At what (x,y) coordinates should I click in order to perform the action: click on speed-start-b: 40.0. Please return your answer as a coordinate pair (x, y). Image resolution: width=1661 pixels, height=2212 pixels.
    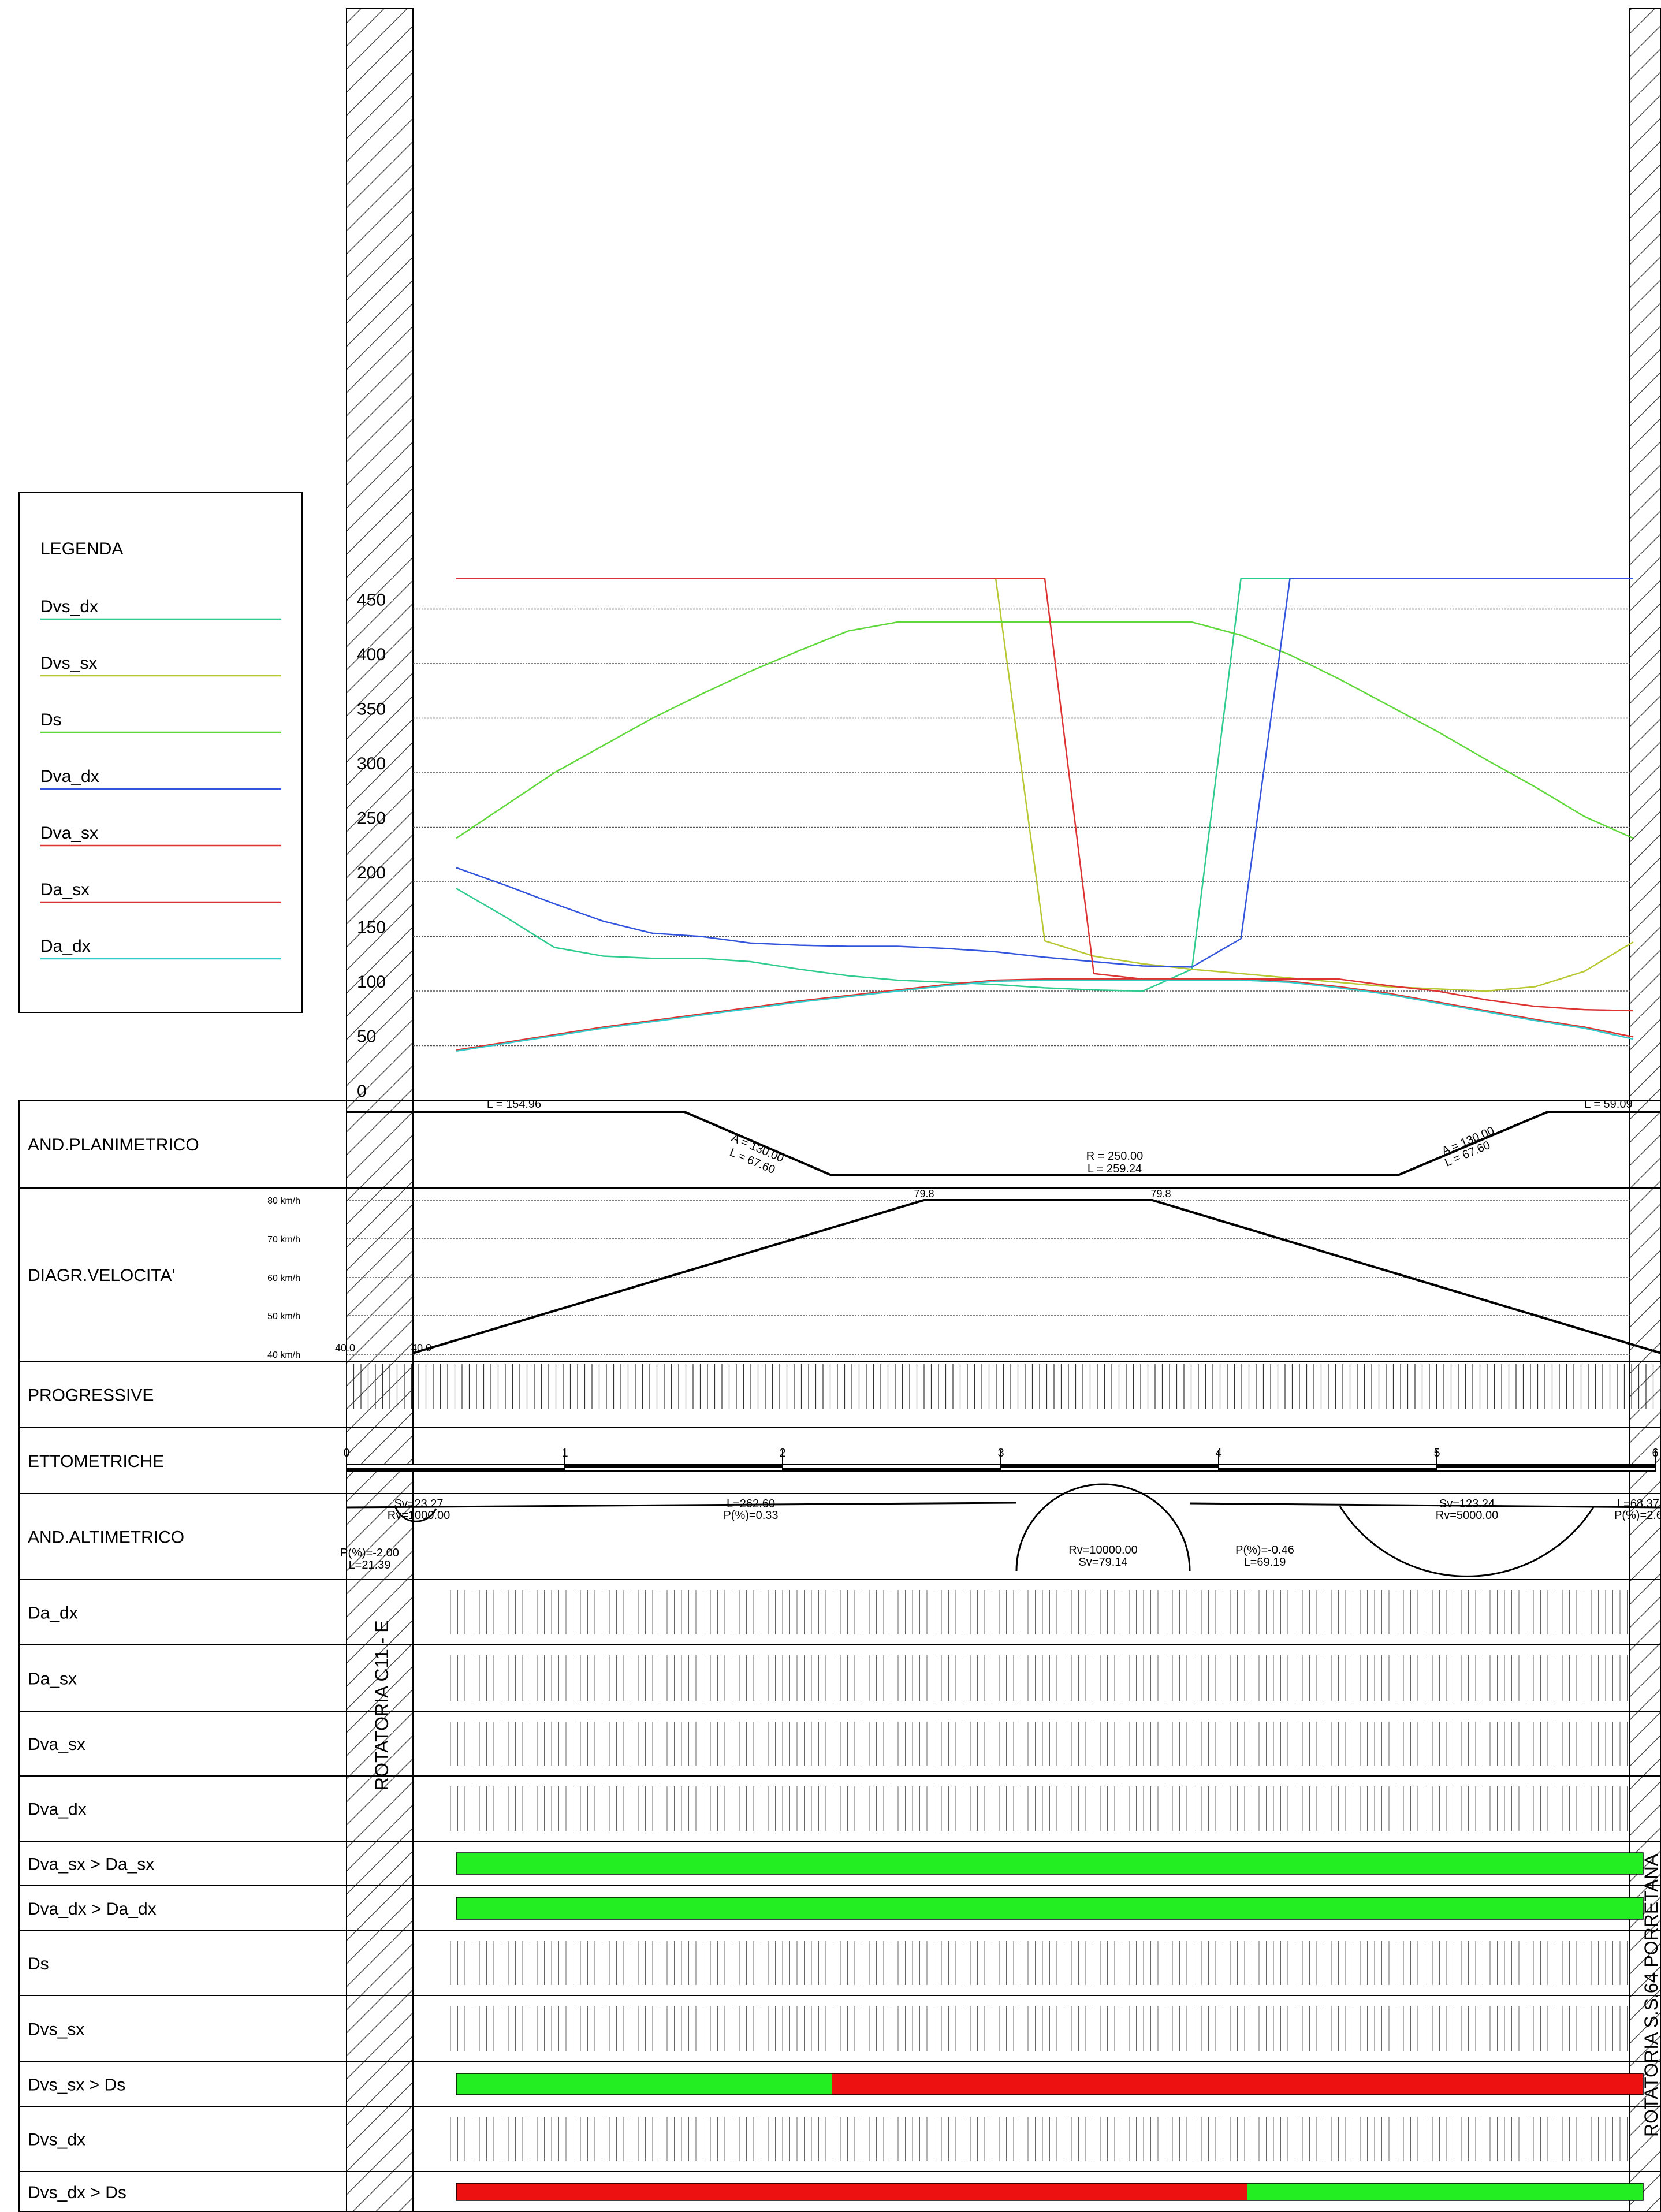
    Looking at the image, I should click on (421, 1348).